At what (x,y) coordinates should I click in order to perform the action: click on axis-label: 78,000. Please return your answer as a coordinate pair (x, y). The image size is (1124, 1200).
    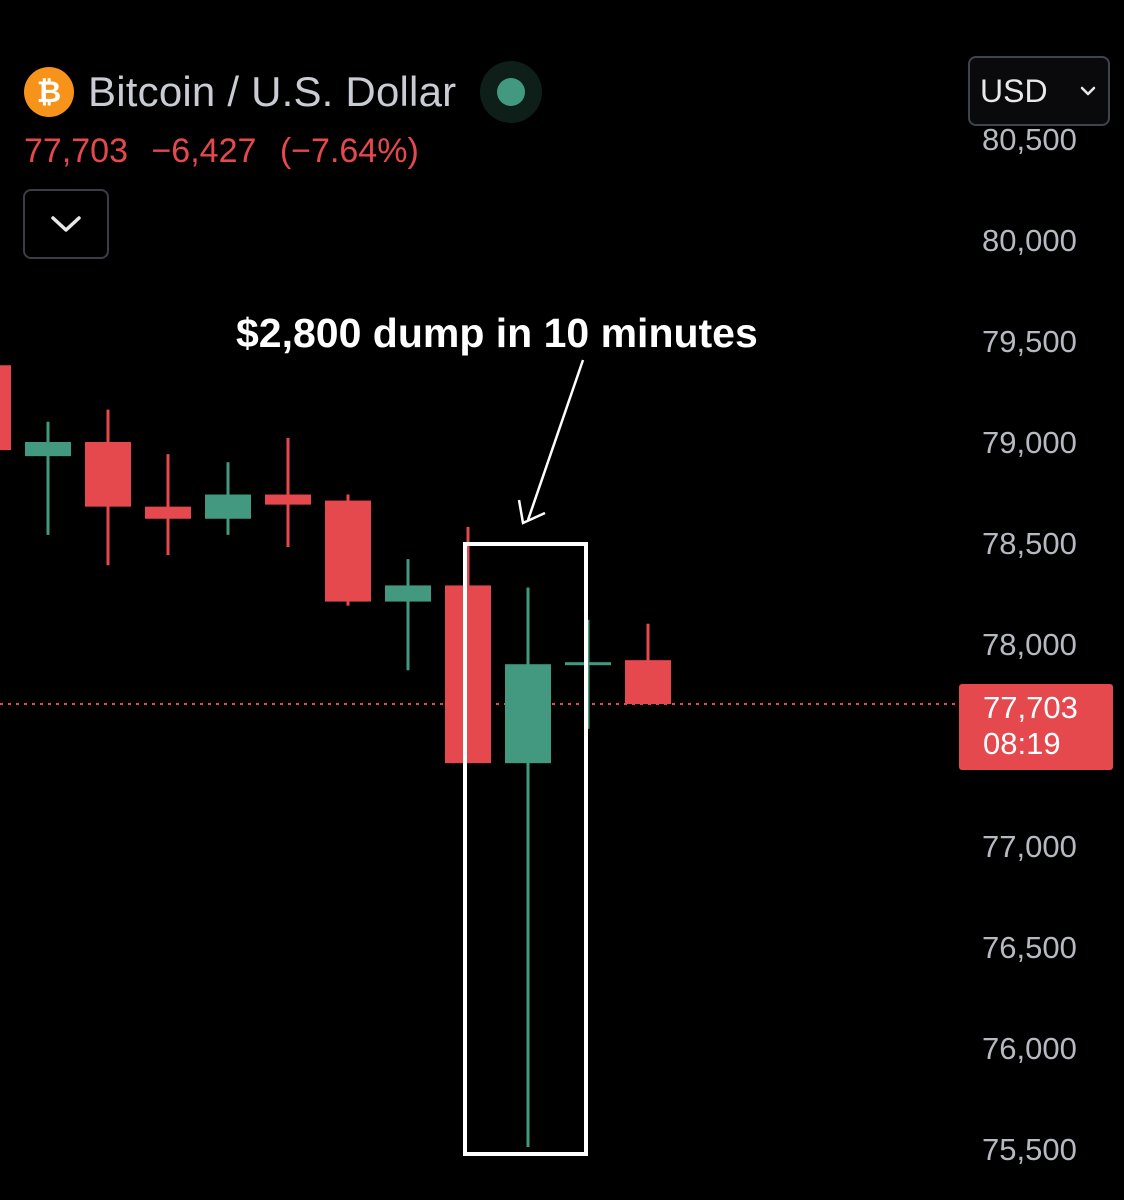
    Looking at the image, I should click on (1029, 644).